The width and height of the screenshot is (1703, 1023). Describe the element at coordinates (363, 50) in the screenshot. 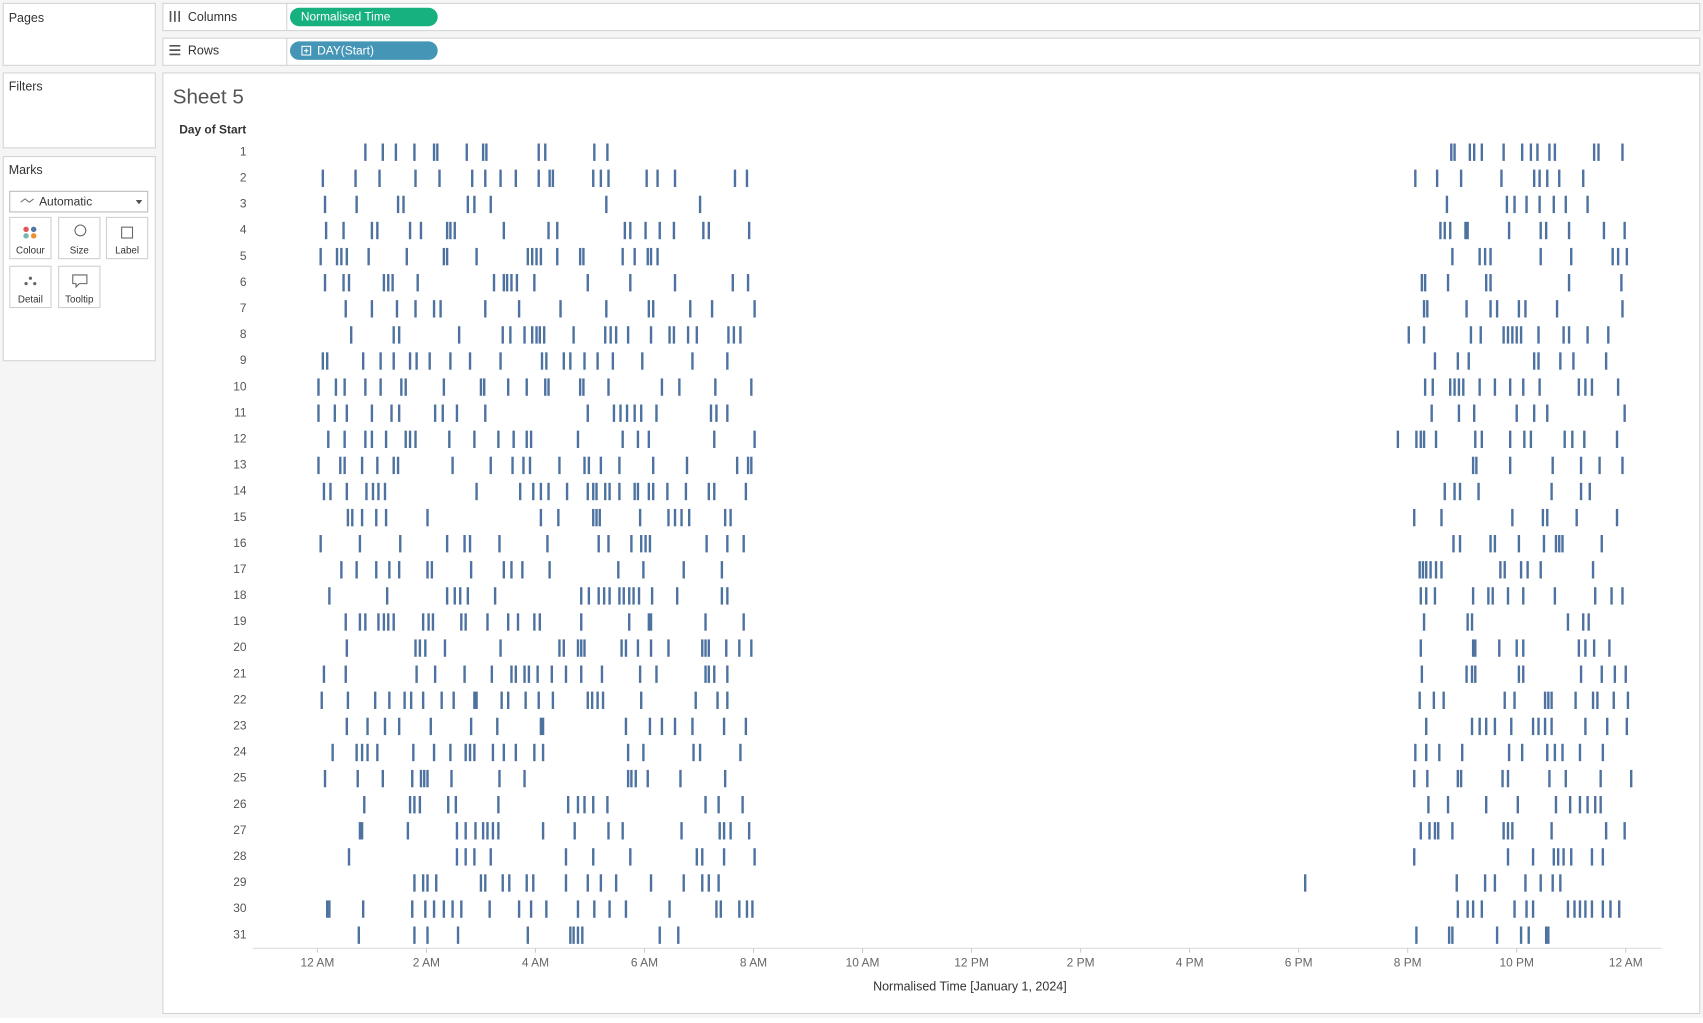

I see `rows-pill` at that location.